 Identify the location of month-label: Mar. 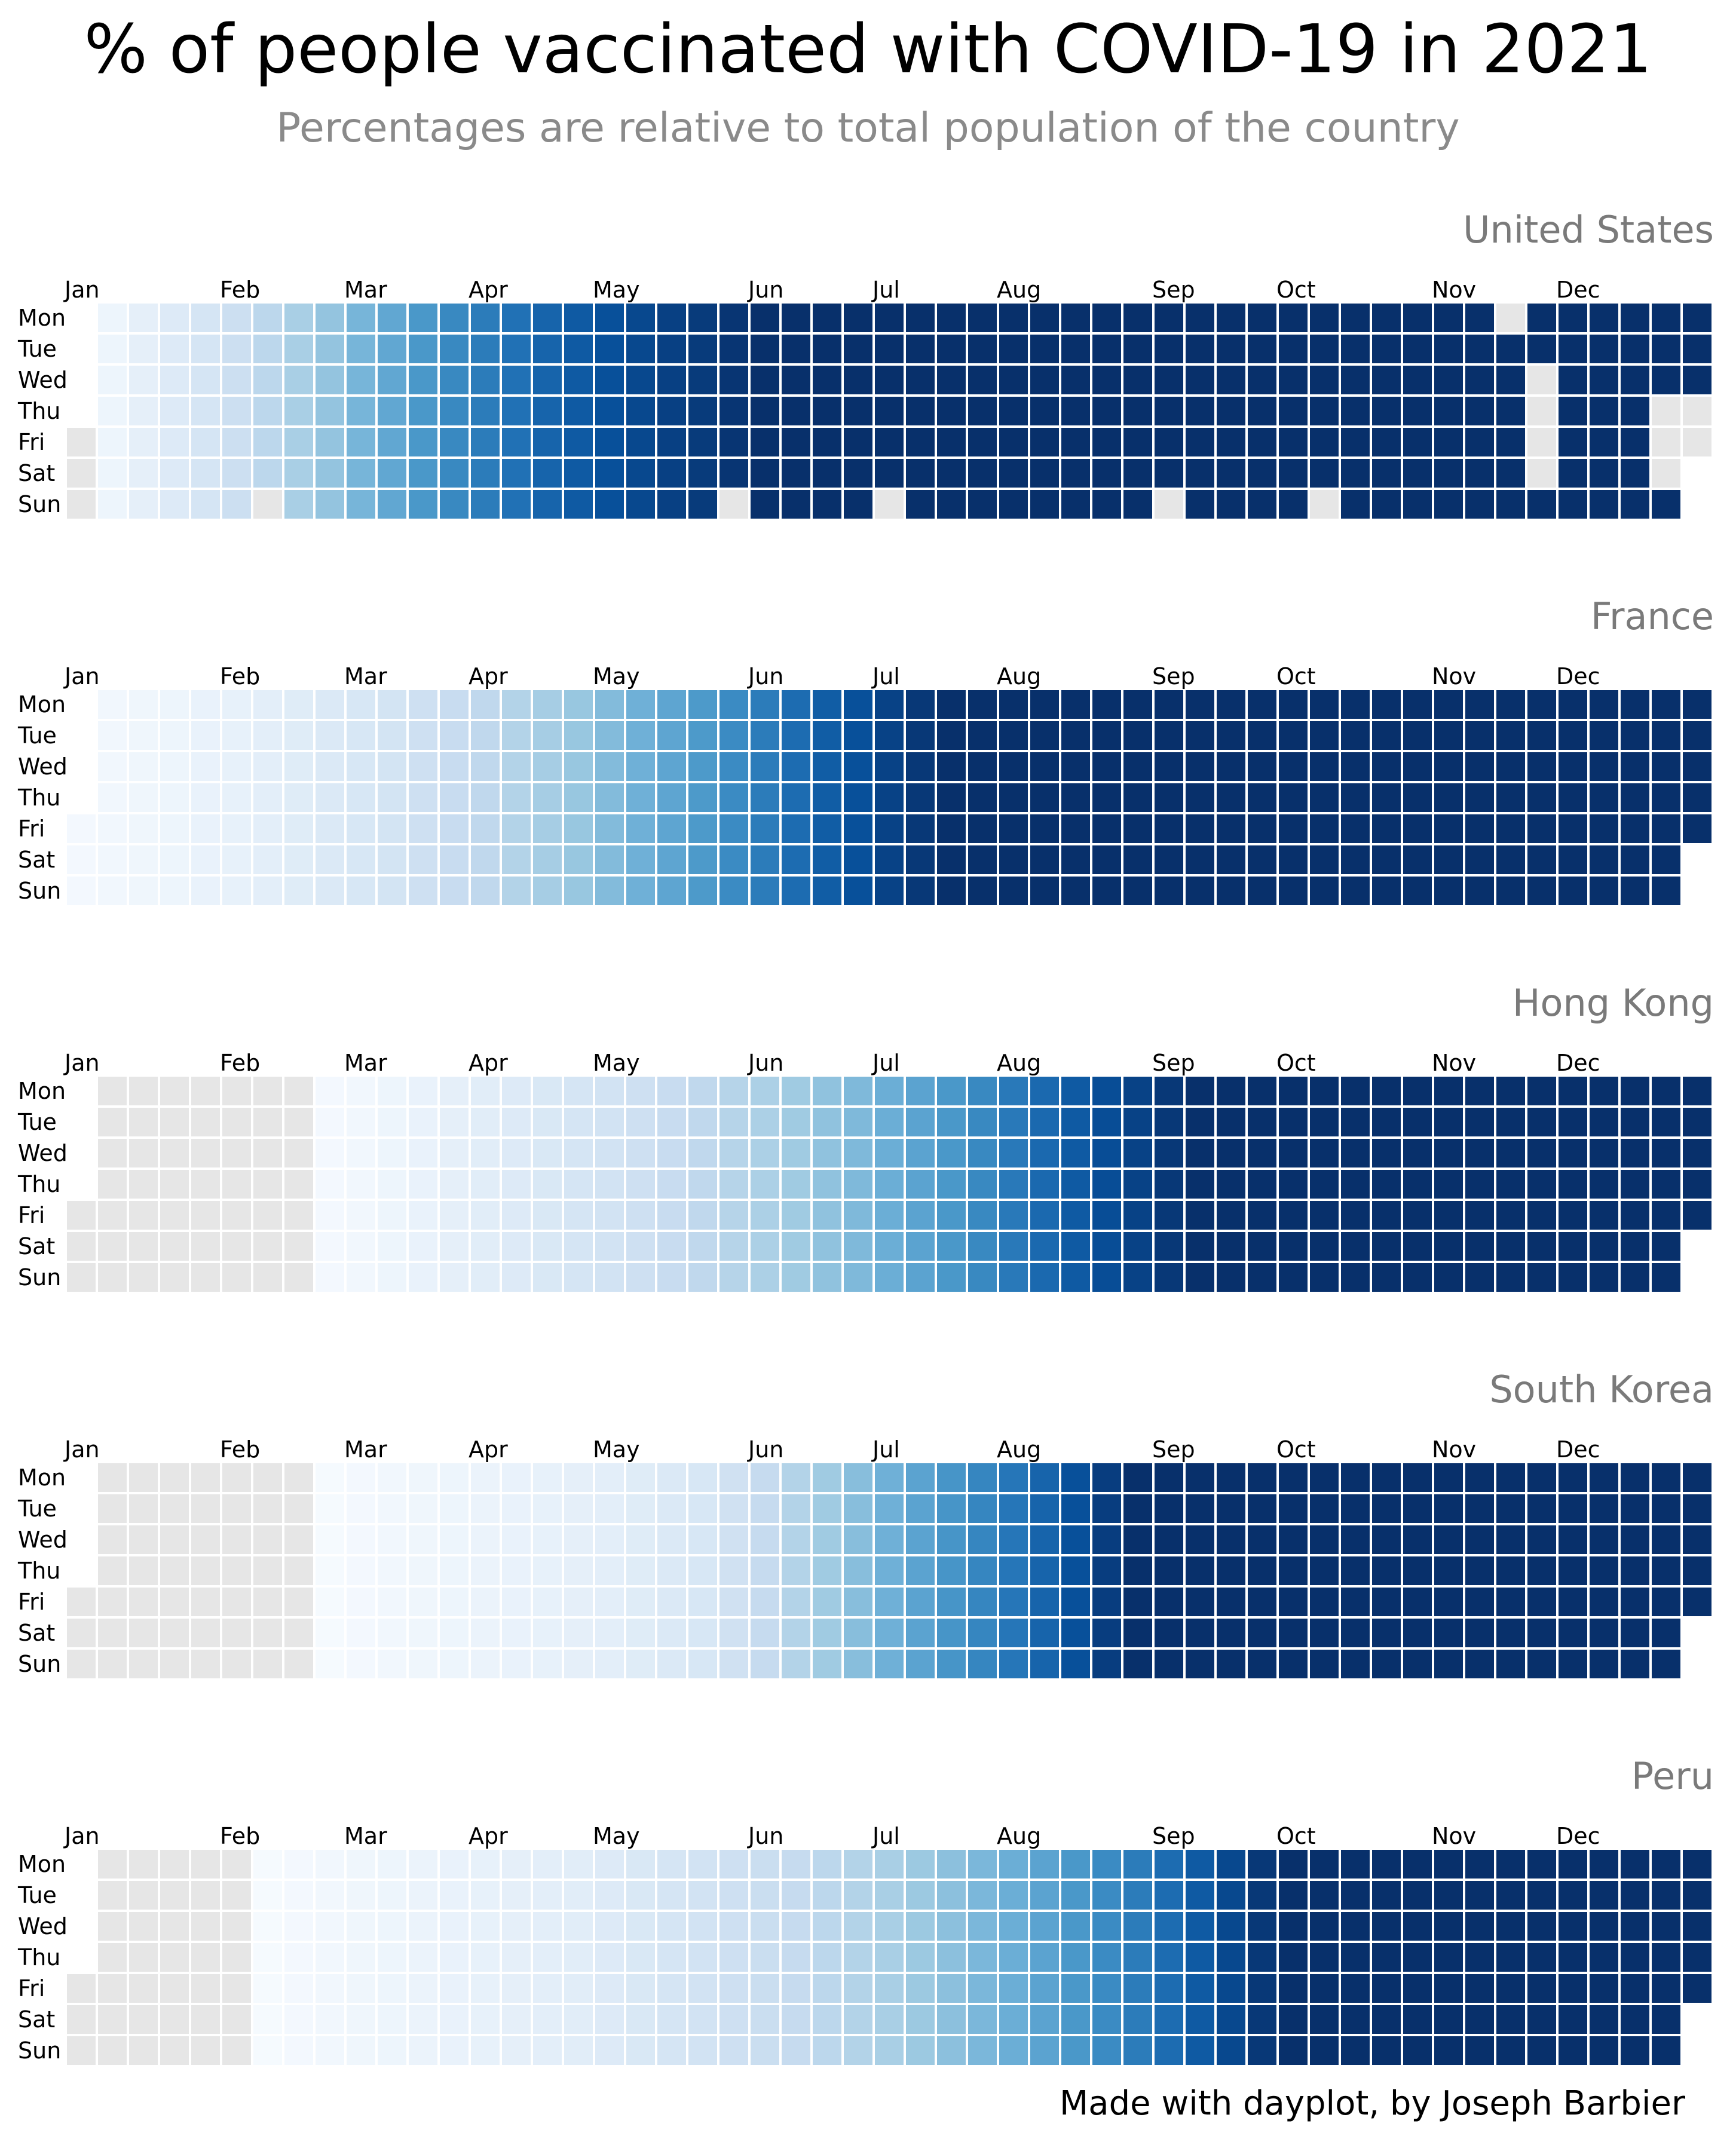
(365, 1450).